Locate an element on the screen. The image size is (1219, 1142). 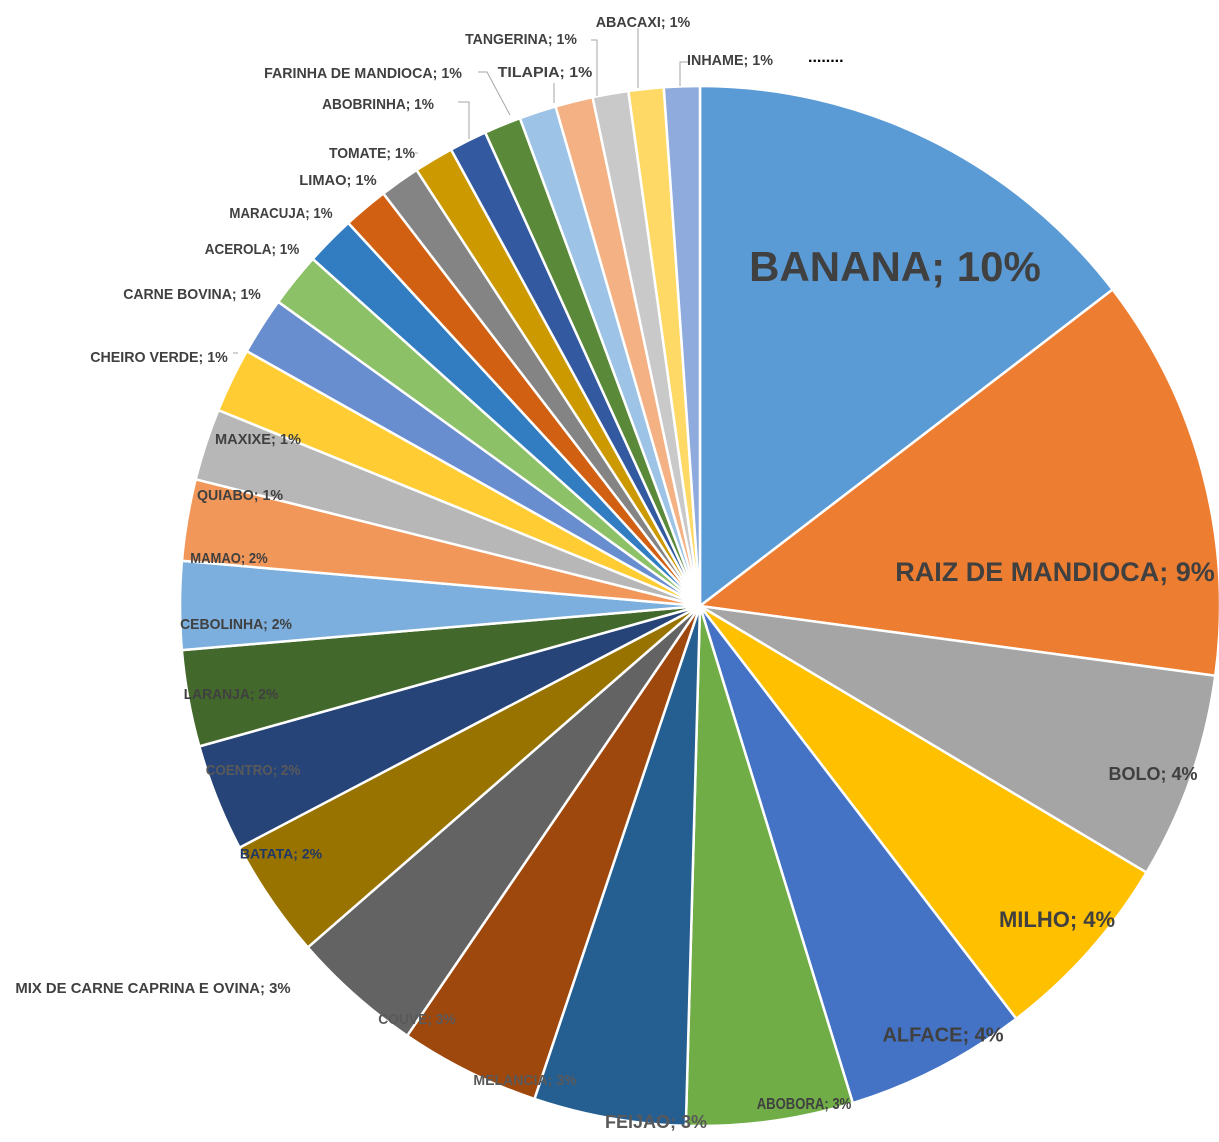
data-label-batata: BATATA; 2% is located at coordinates (281, 854).